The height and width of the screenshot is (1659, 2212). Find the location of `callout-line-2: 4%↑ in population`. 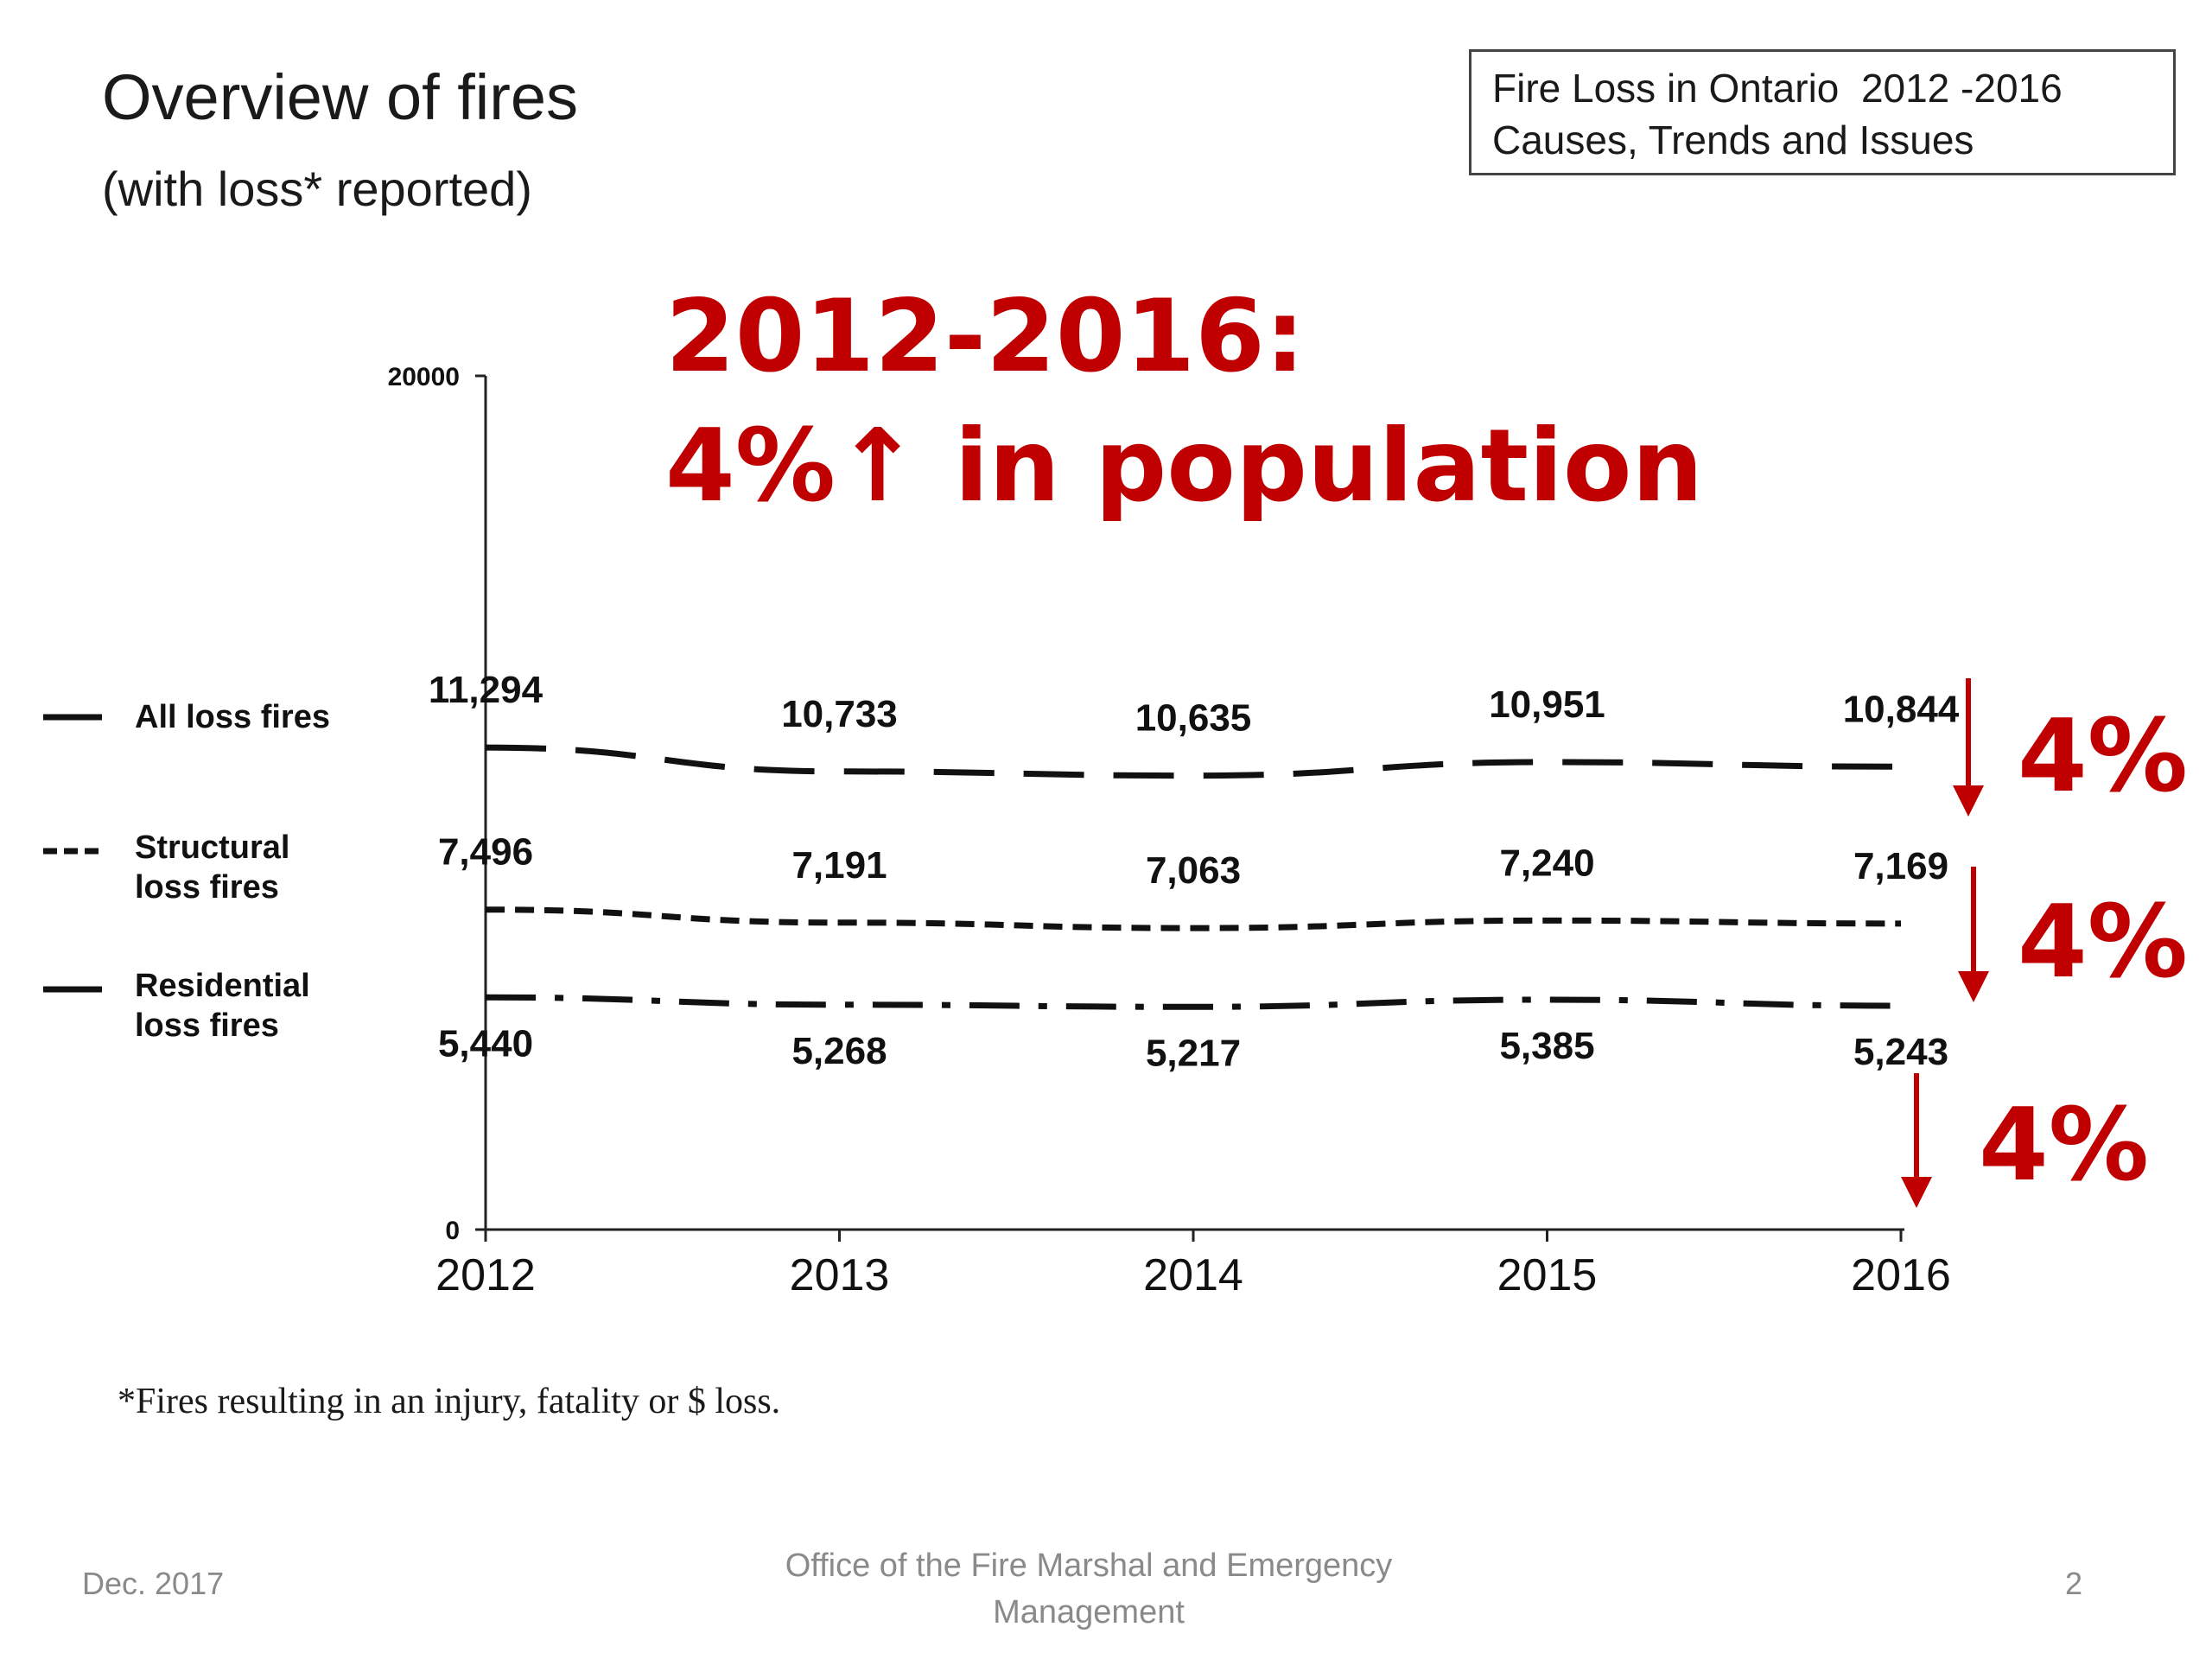

callout-line-2: 4%↑ in population is located at coordinates (1184, 466).